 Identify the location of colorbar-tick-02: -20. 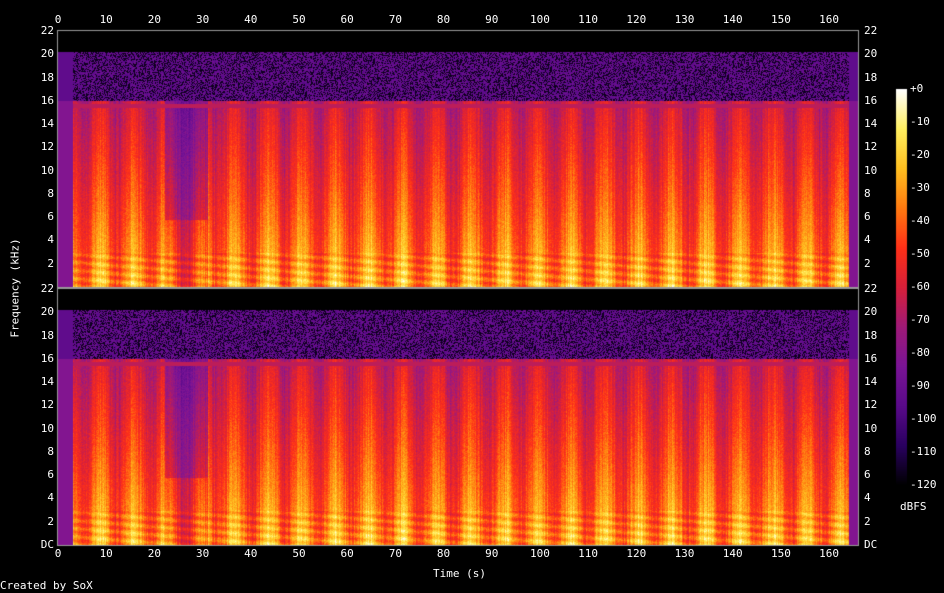
(920, 154).